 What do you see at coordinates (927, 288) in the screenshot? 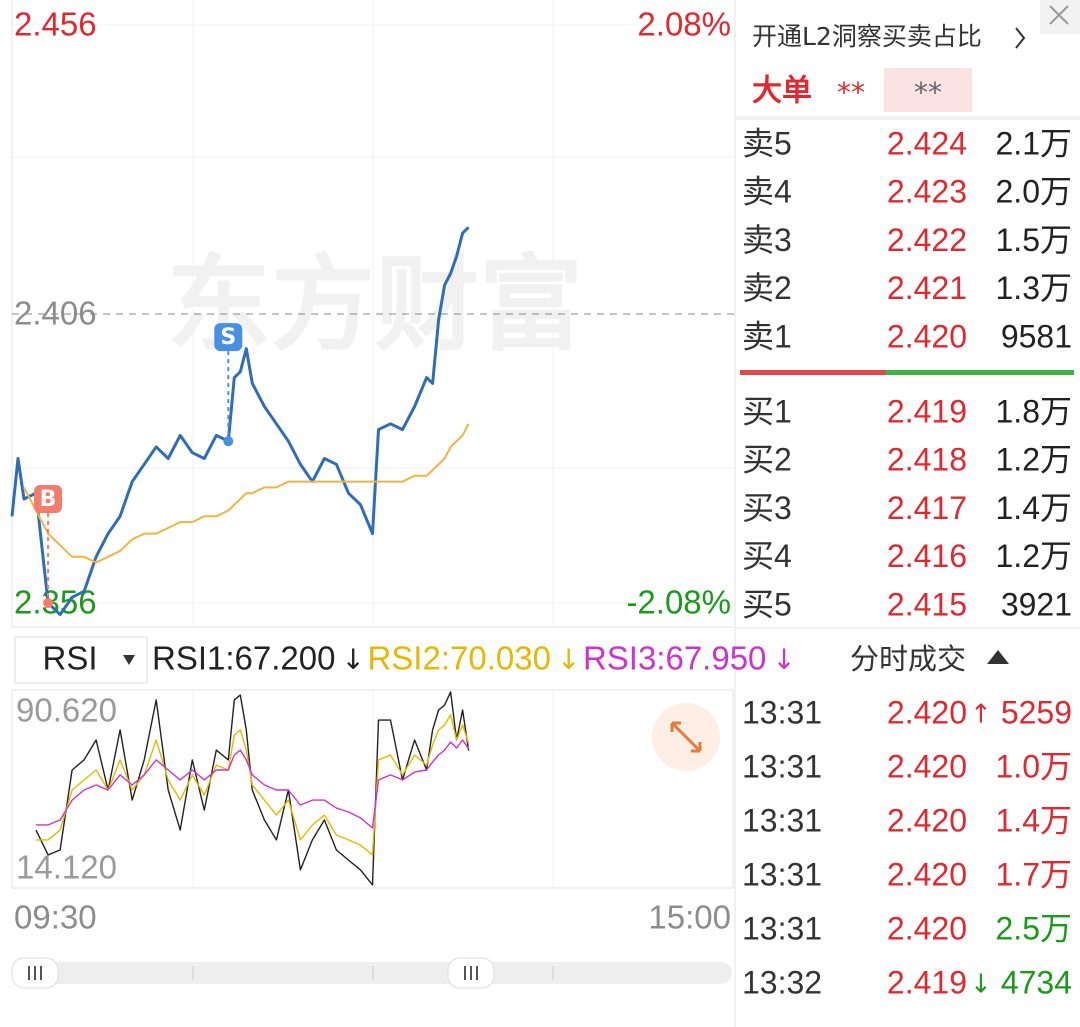
I see `level-price: 2.421` at bounding box center [927, 288].